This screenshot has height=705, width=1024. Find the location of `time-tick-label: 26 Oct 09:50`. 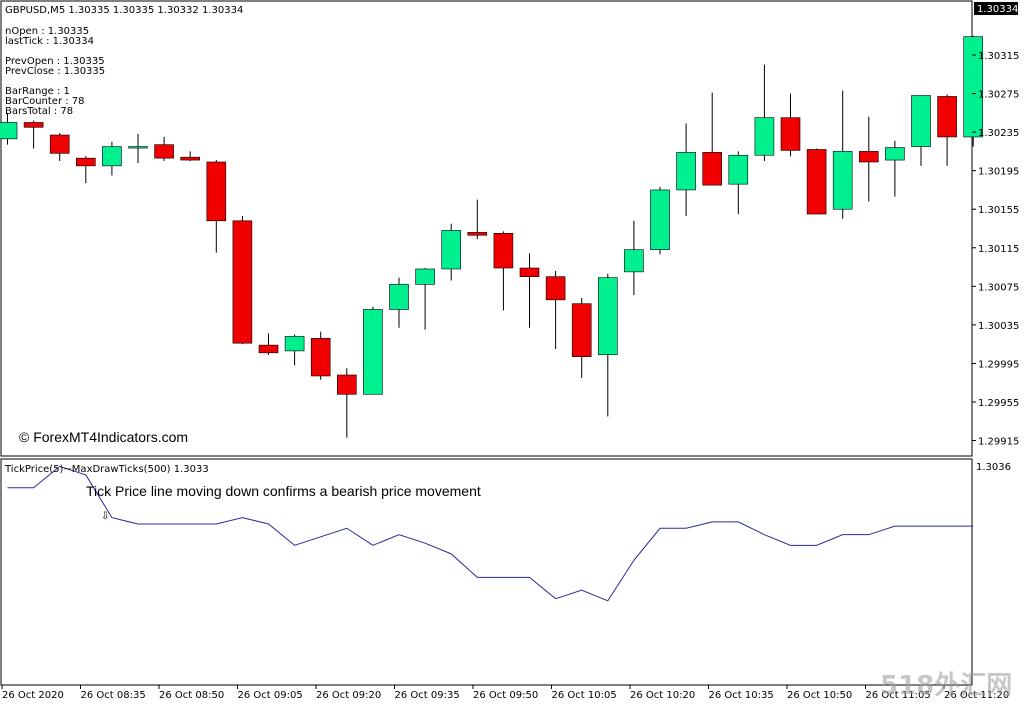

time-tick-label: 26 Oct 09:50 is located at coordinates (505, 695).